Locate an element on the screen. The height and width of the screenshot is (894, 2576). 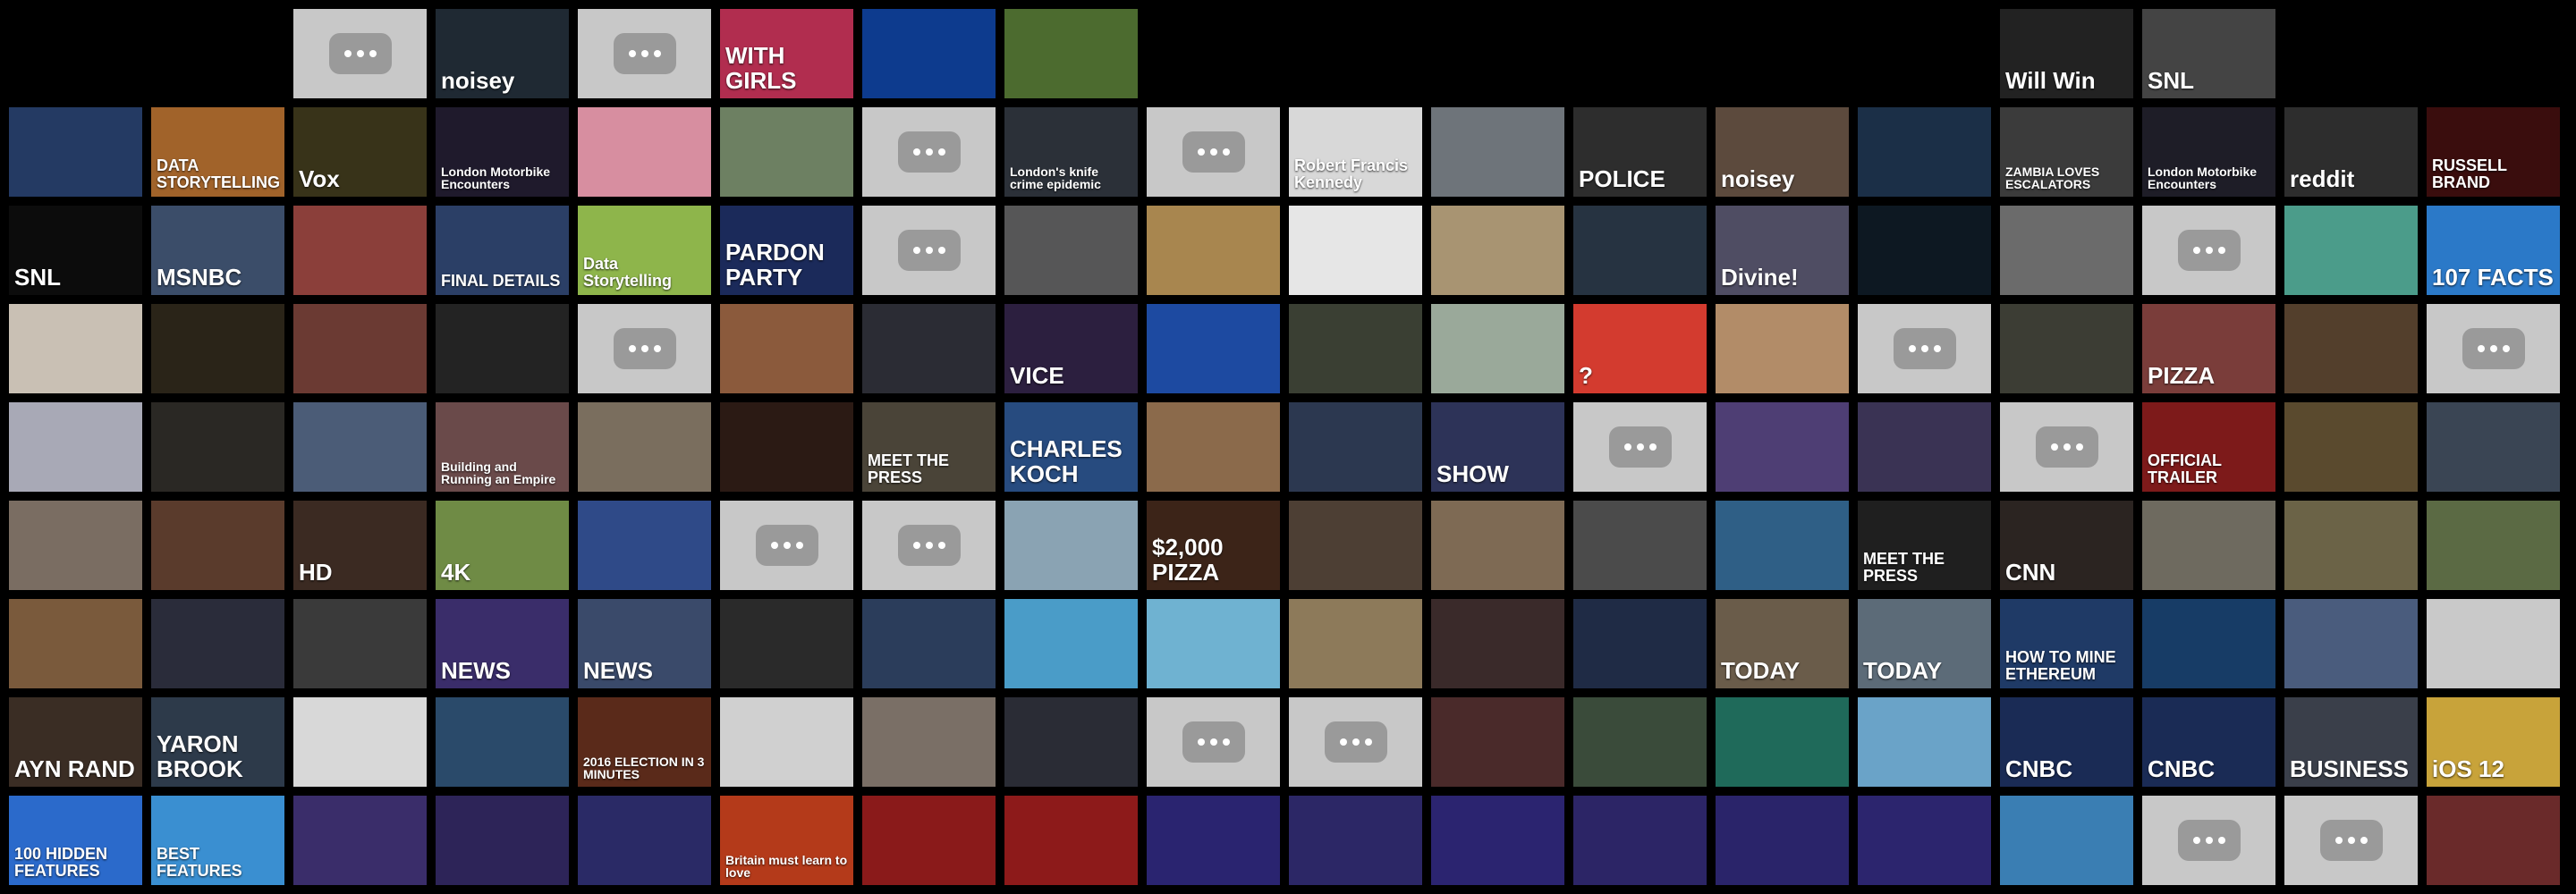
video-thumbnail: BEST FEATURES is located at coordinates (217, 840).